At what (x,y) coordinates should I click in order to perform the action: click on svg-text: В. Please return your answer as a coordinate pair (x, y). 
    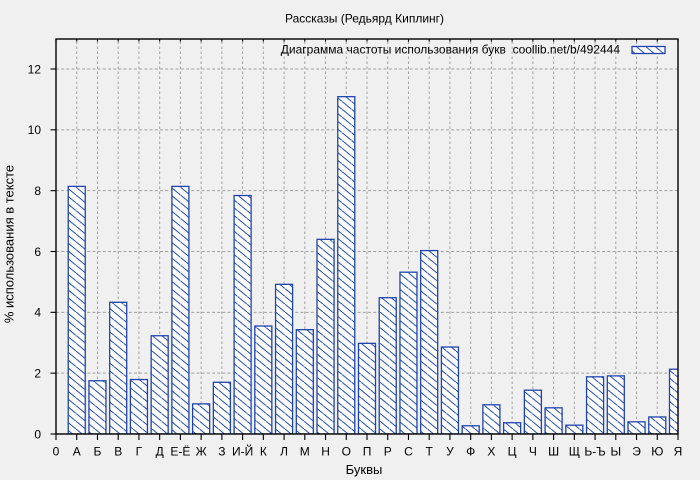
    Looking at the image, I should click on (118, 452).